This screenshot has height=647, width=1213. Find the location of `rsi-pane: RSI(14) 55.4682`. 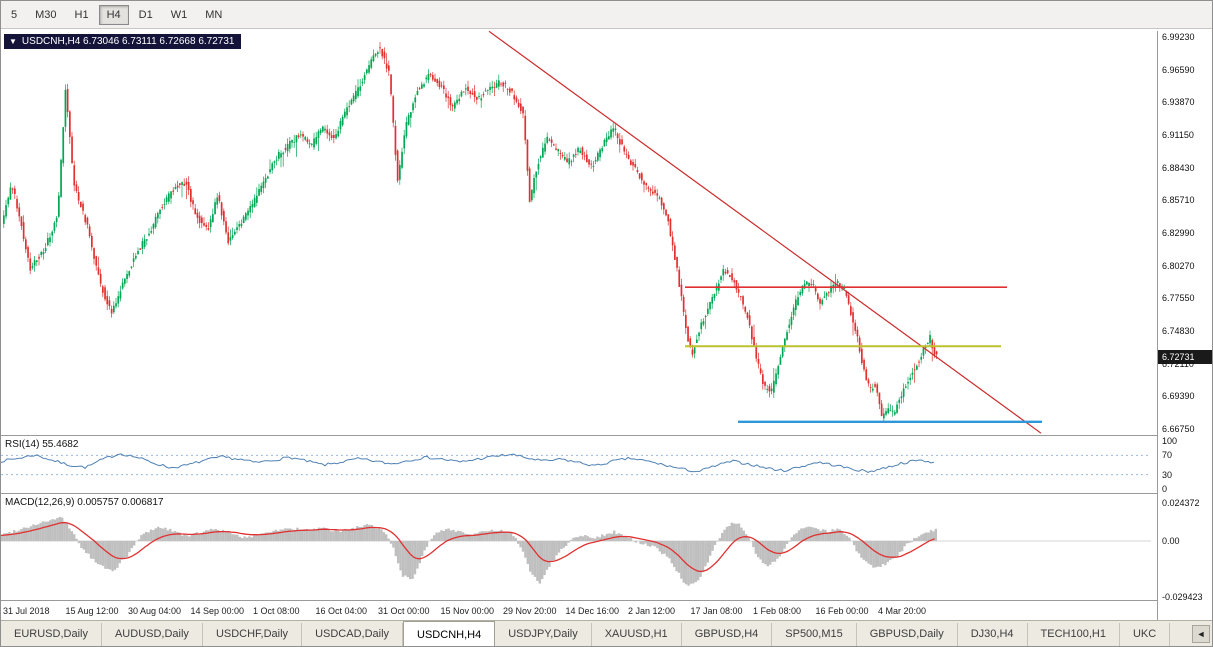

rsi-pane: RSI(14) 55.4682 is located at coordinates (579, 465).